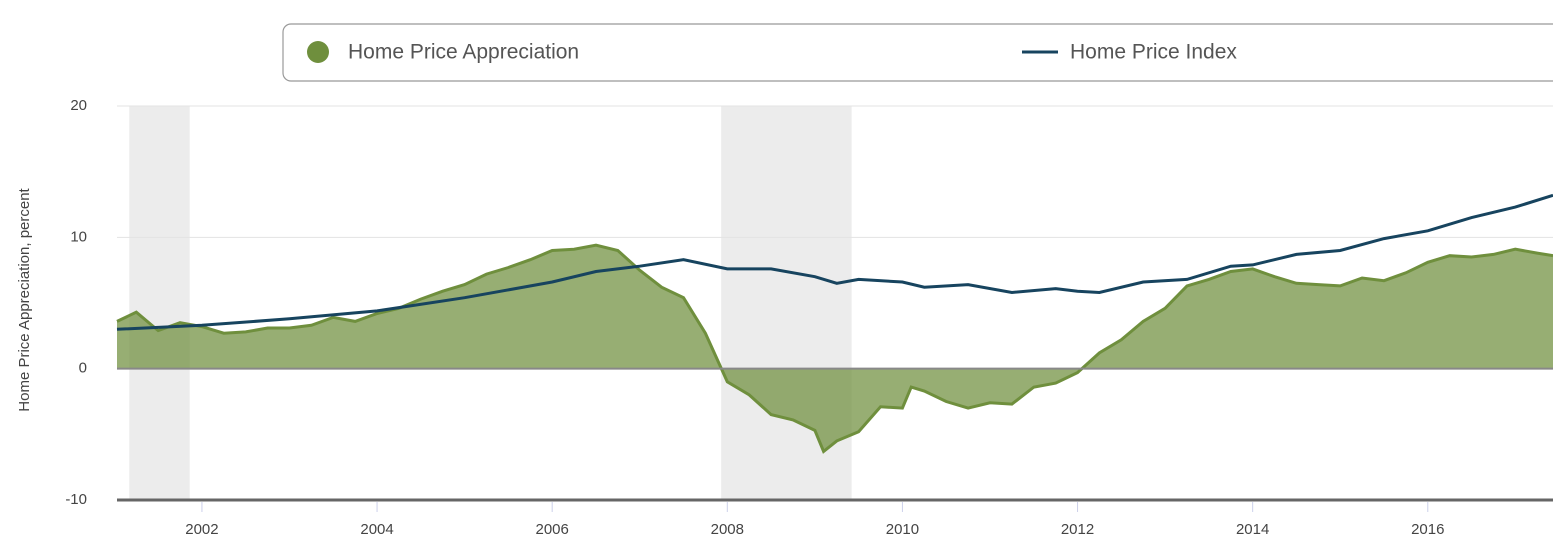 The image size is (1553, 544). I want to click on y-axis-label: Home Price Appreciation, percent, so click(24, 299).